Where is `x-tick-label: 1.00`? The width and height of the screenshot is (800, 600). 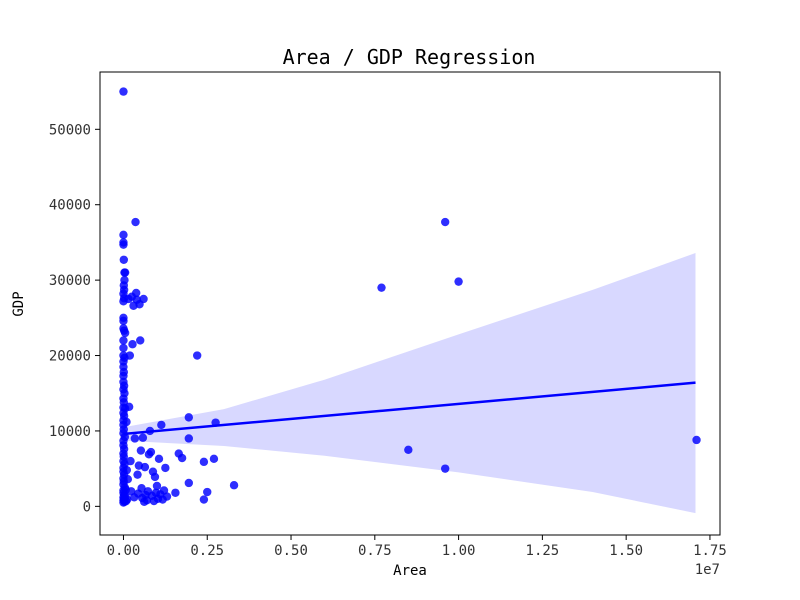 x-tick-label: 1.00 is located at coordinates (459, 551).